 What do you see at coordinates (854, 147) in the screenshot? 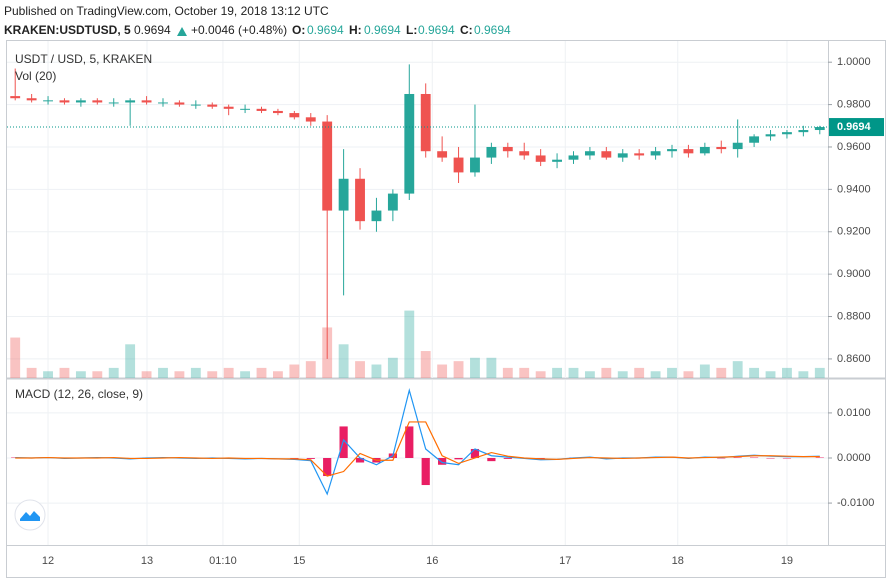
I see `y-tick-label: 0.9600` at bounding box center [854, 147].